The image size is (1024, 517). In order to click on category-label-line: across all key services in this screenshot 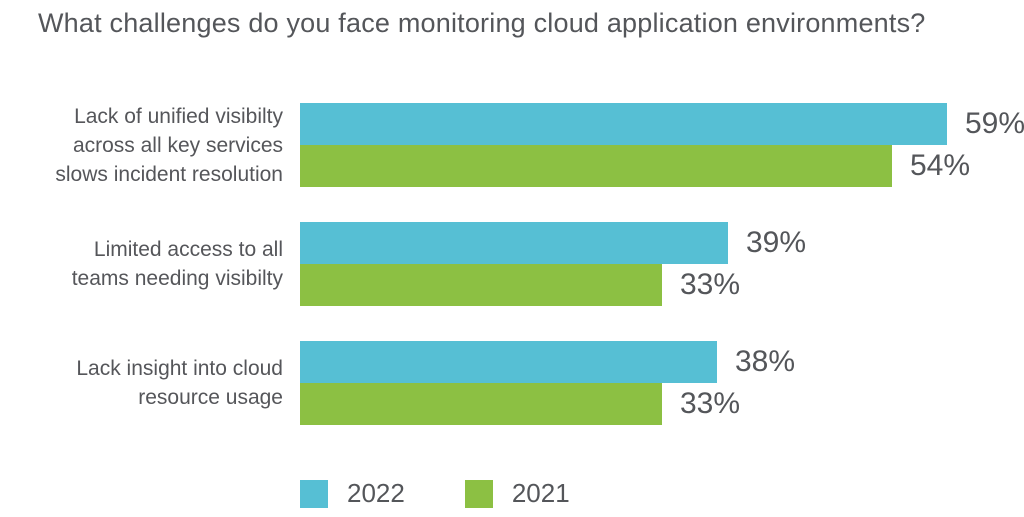, I will do `click(177, 145)`.